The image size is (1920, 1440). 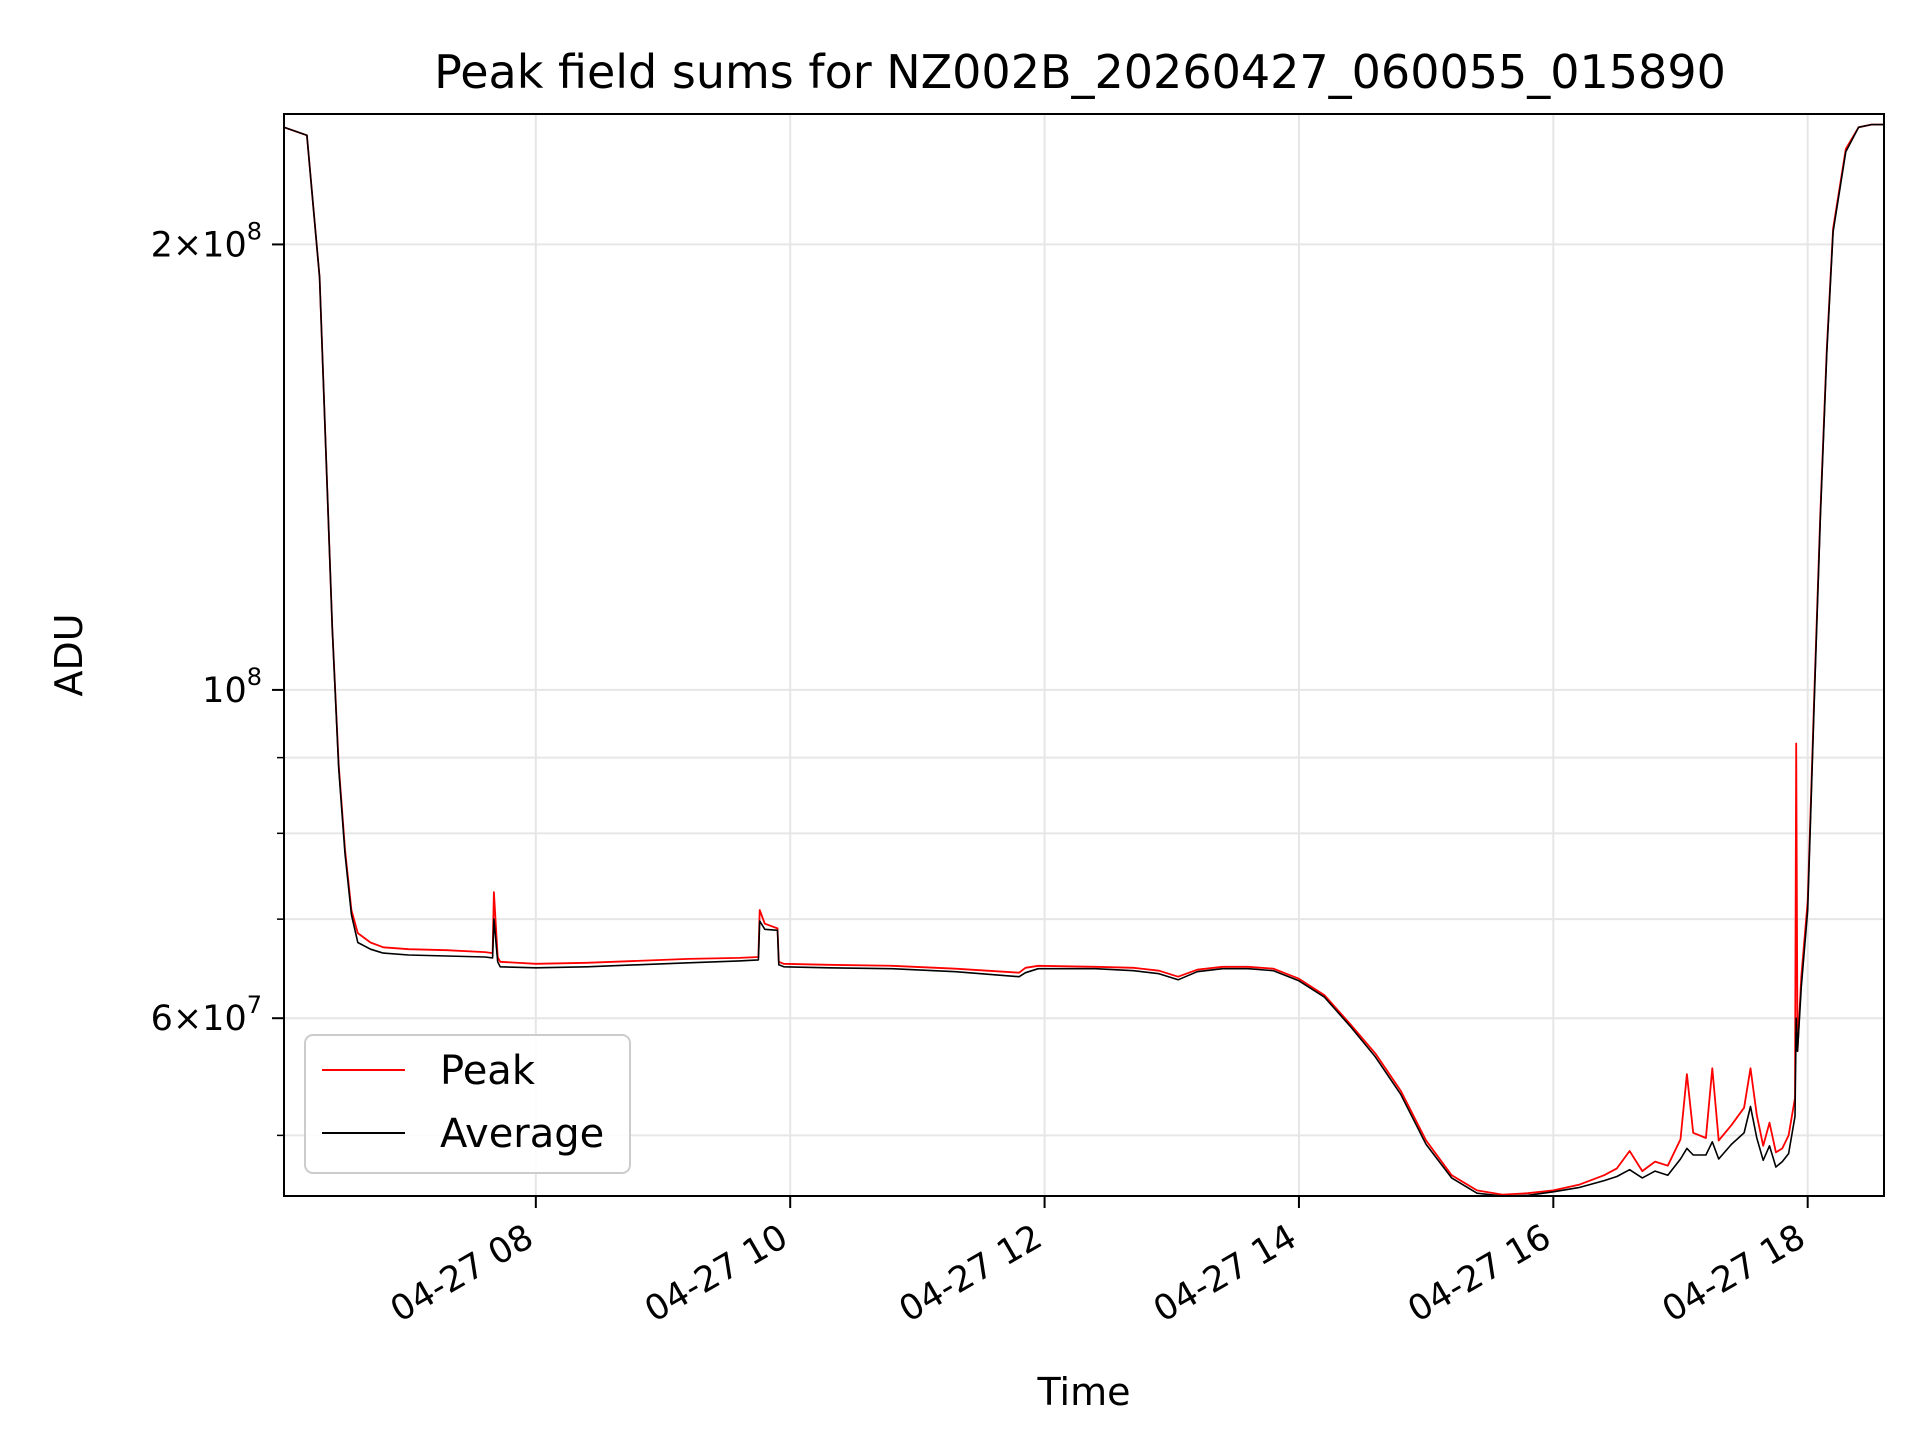 I want to click on y-axis-label: ADU, so click(x=69, y=654).